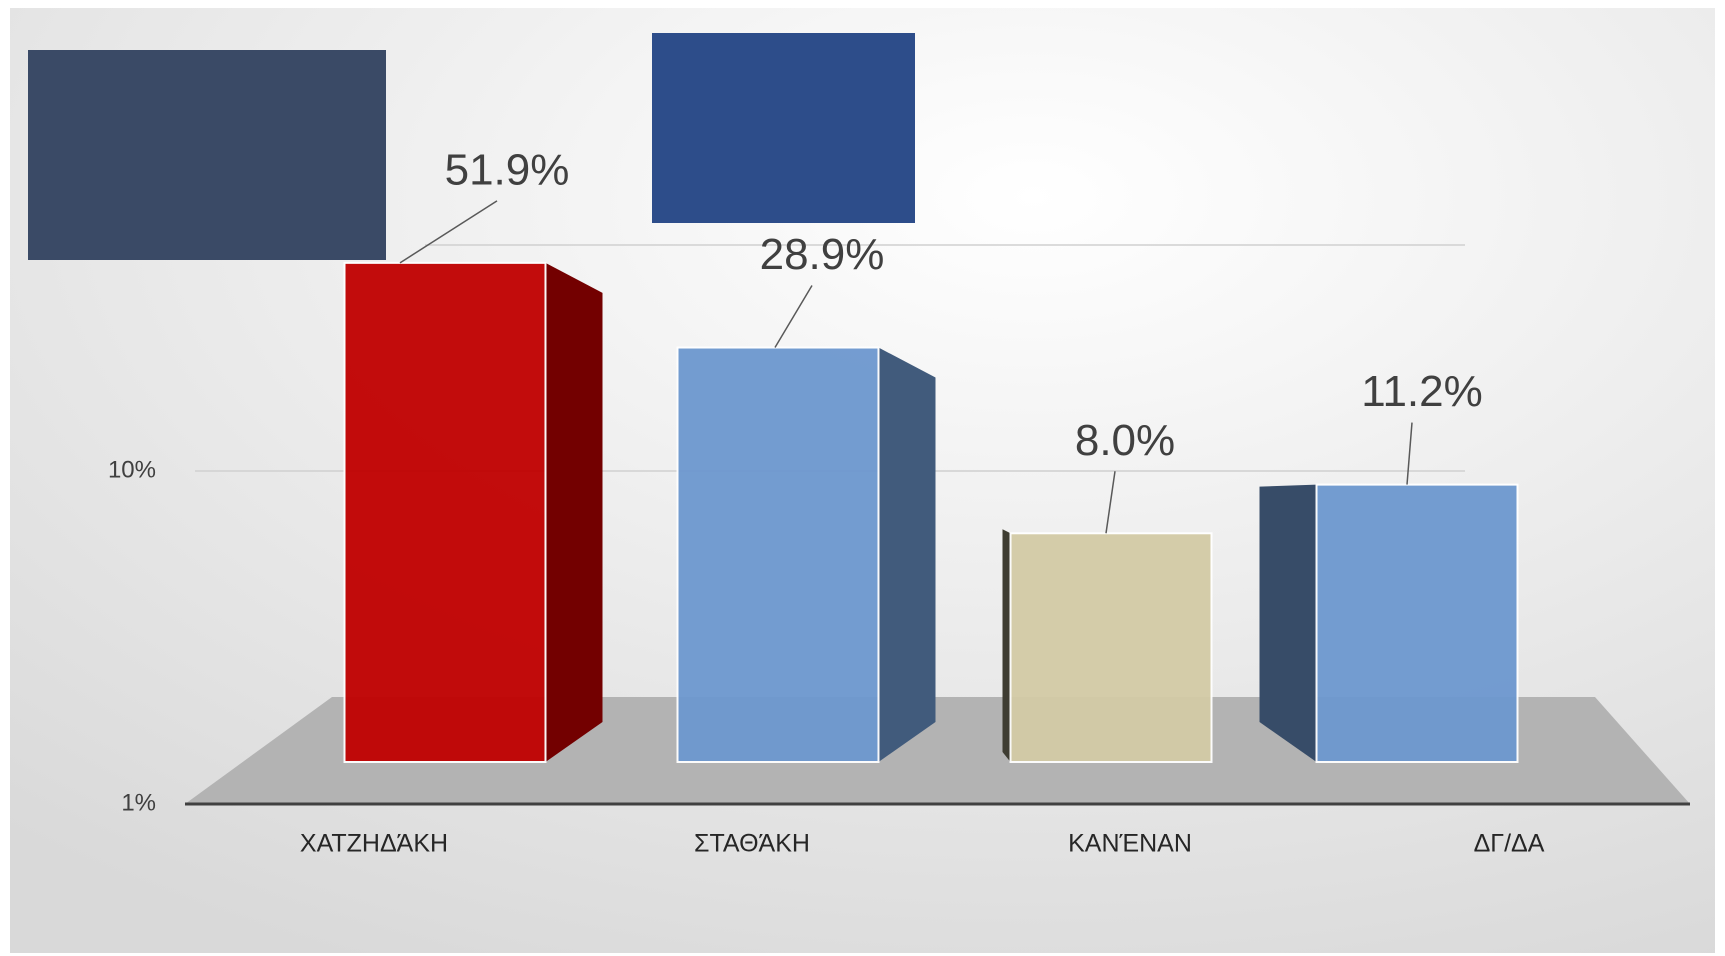 This screenshot has width=1725, height=956. What do you see at coordinates (507, 169) in the screenshot?
I see `value-label: 51.9%` at bounding box center [507, 169].